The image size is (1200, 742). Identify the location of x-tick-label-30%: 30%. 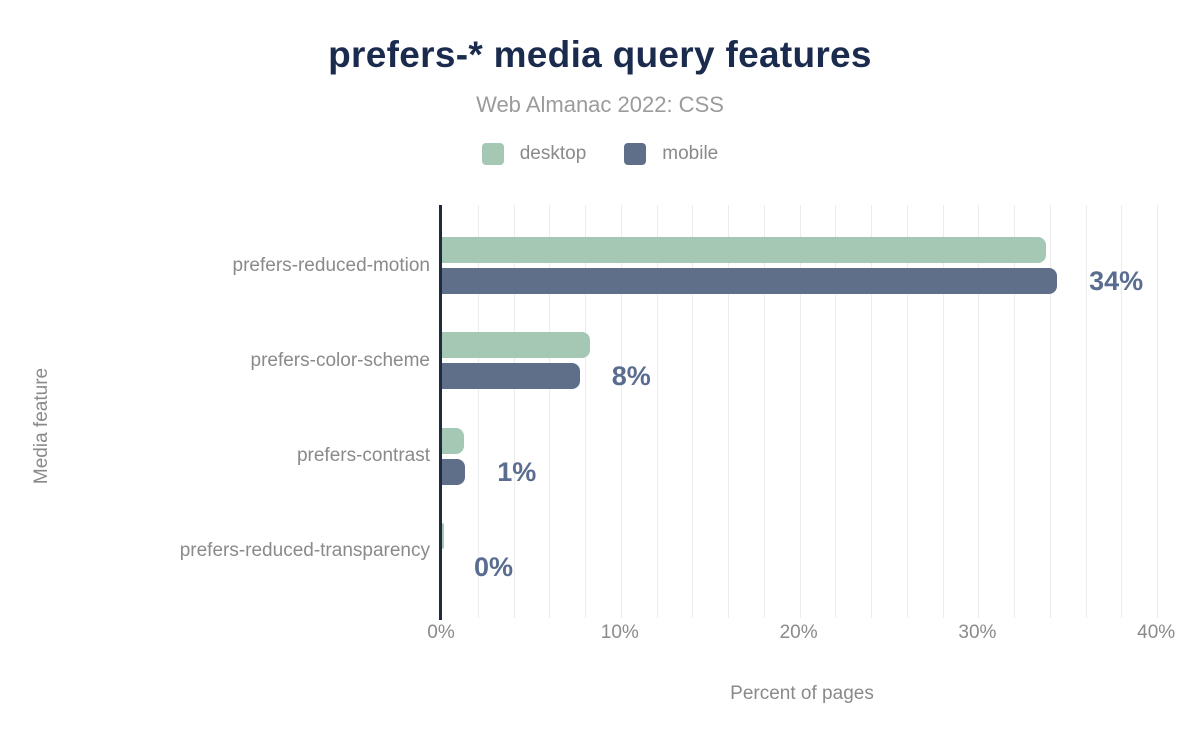
(977, 632).